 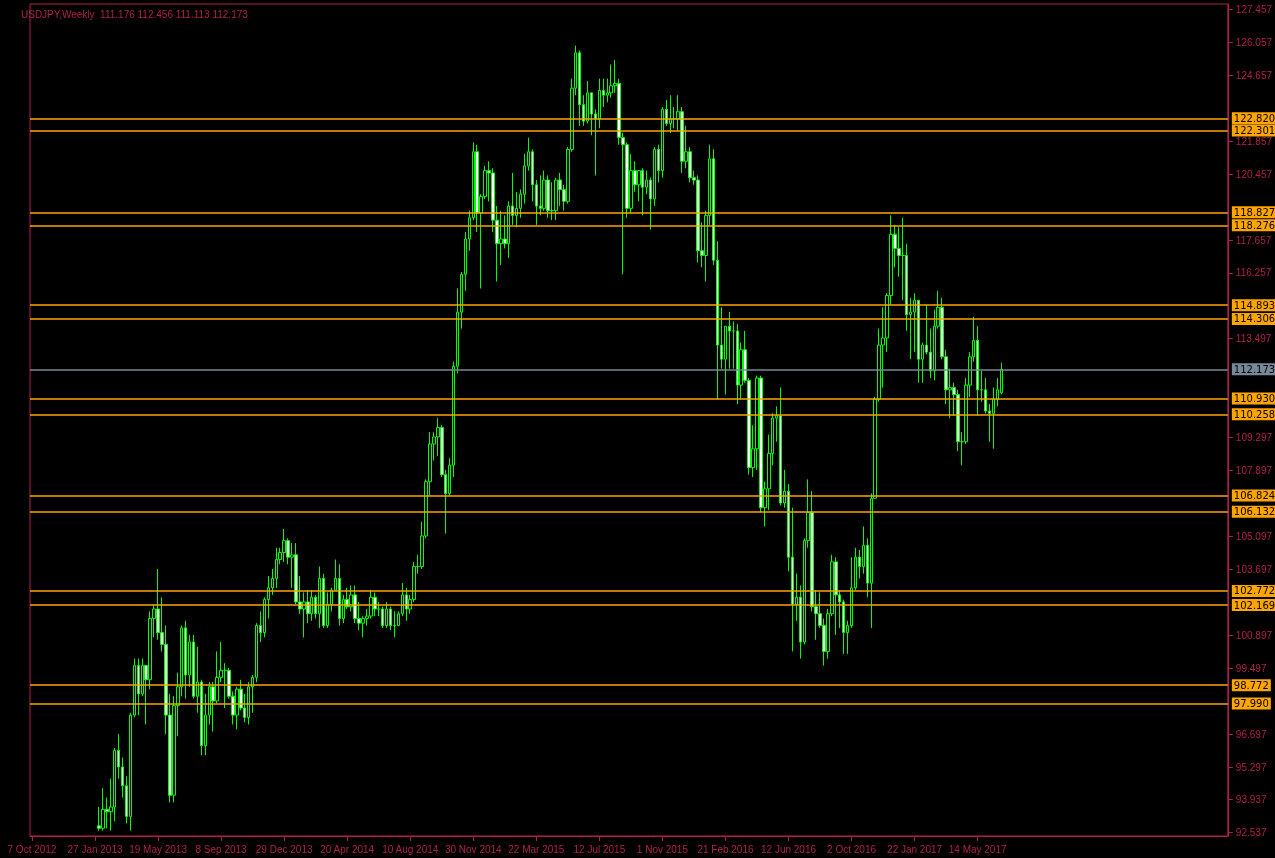 I want to click on ref-line-label: 114.893, so click(x=1254, y=305).